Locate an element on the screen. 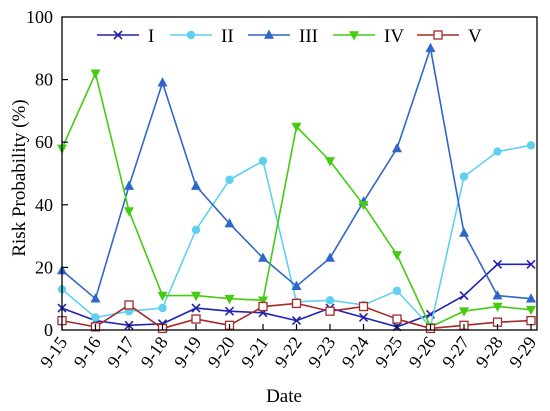 The height and width of the screenshot is (411, 550). legend-label-II: II is located at coordinates (227, 36).